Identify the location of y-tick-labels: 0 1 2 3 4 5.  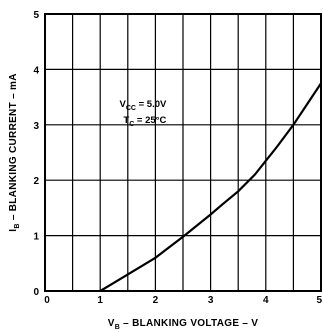
(36, 154).